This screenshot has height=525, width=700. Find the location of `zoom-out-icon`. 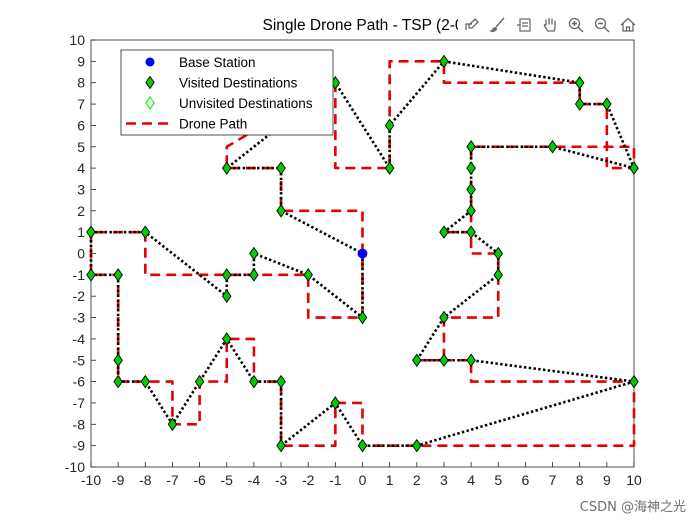

zoom-out-icon is located at coordinates (602, 25).